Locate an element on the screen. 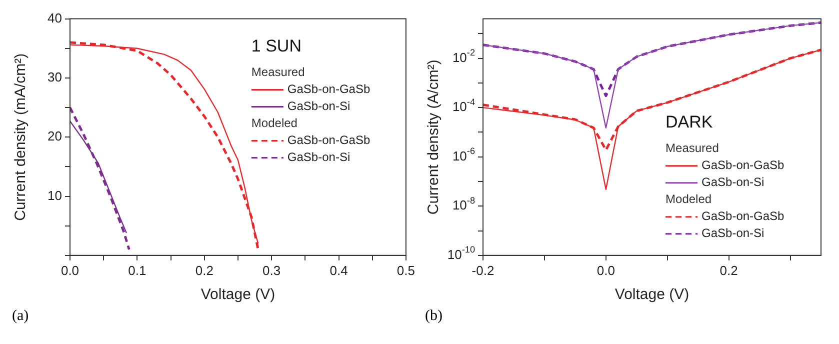  y-axis-title: Current density (mA/cm²) is located at coordinates (21, 137).